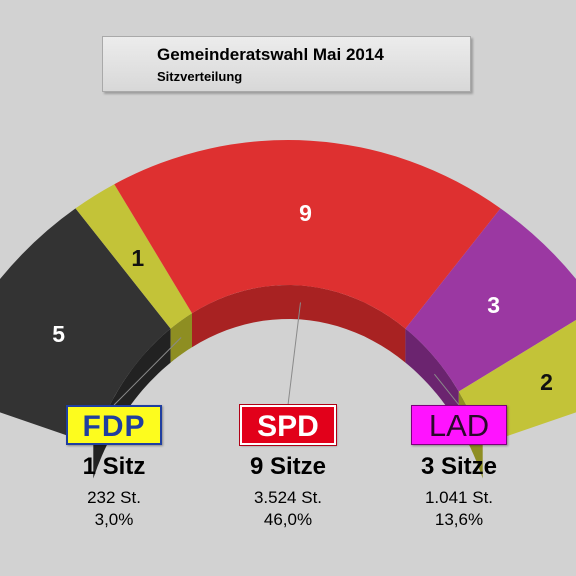  I want to click on chart-subtitle: Sitzverteilung, so click(200, 76).